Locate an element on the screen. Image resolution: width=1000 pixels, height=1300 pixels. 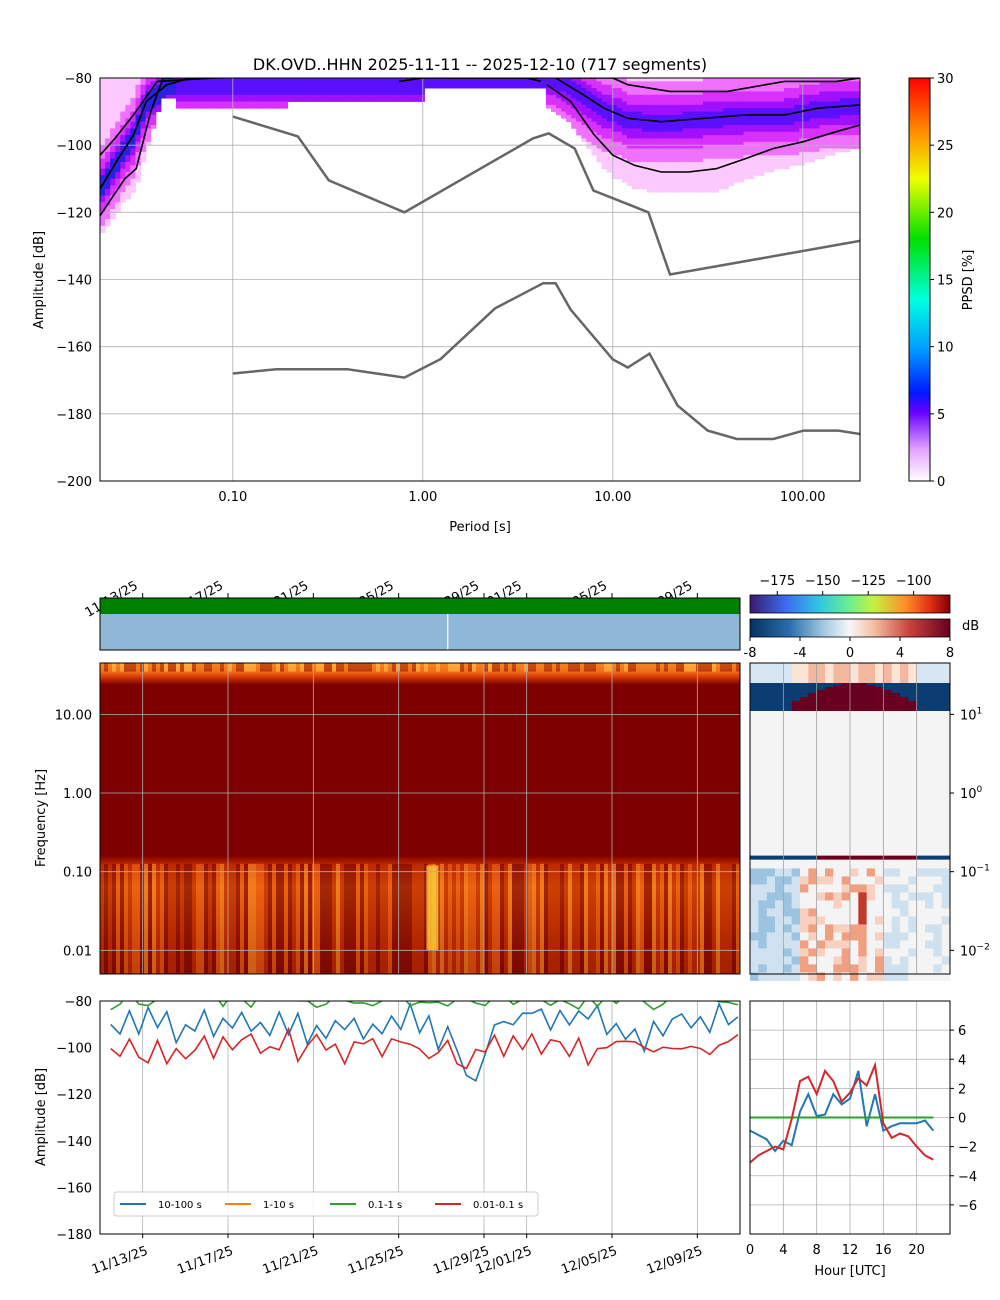
legend-label: 0.1-1 s is located at coordinates (385, 1205).